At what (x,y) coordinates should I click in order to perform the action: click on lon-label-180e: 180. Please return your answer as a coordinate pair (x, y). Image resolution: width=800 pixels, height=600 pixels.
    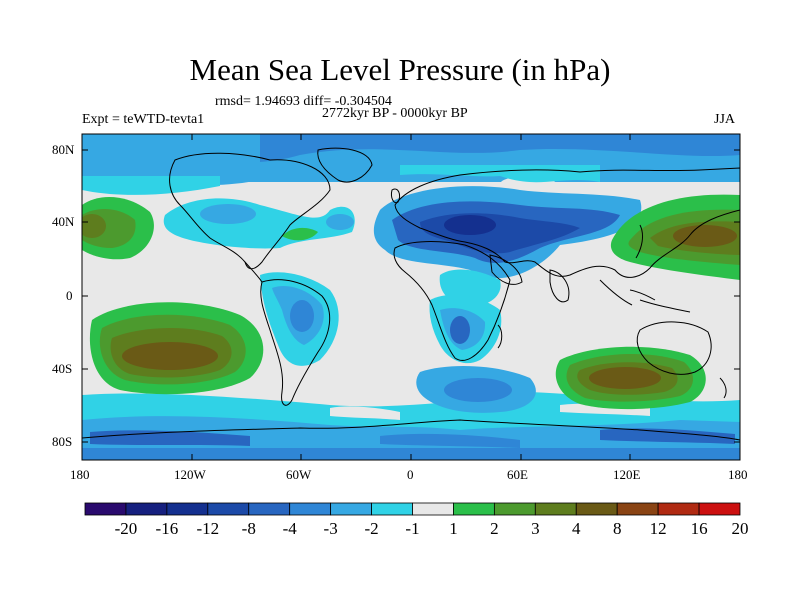
    Looking at the image, I should click on (738, 474).